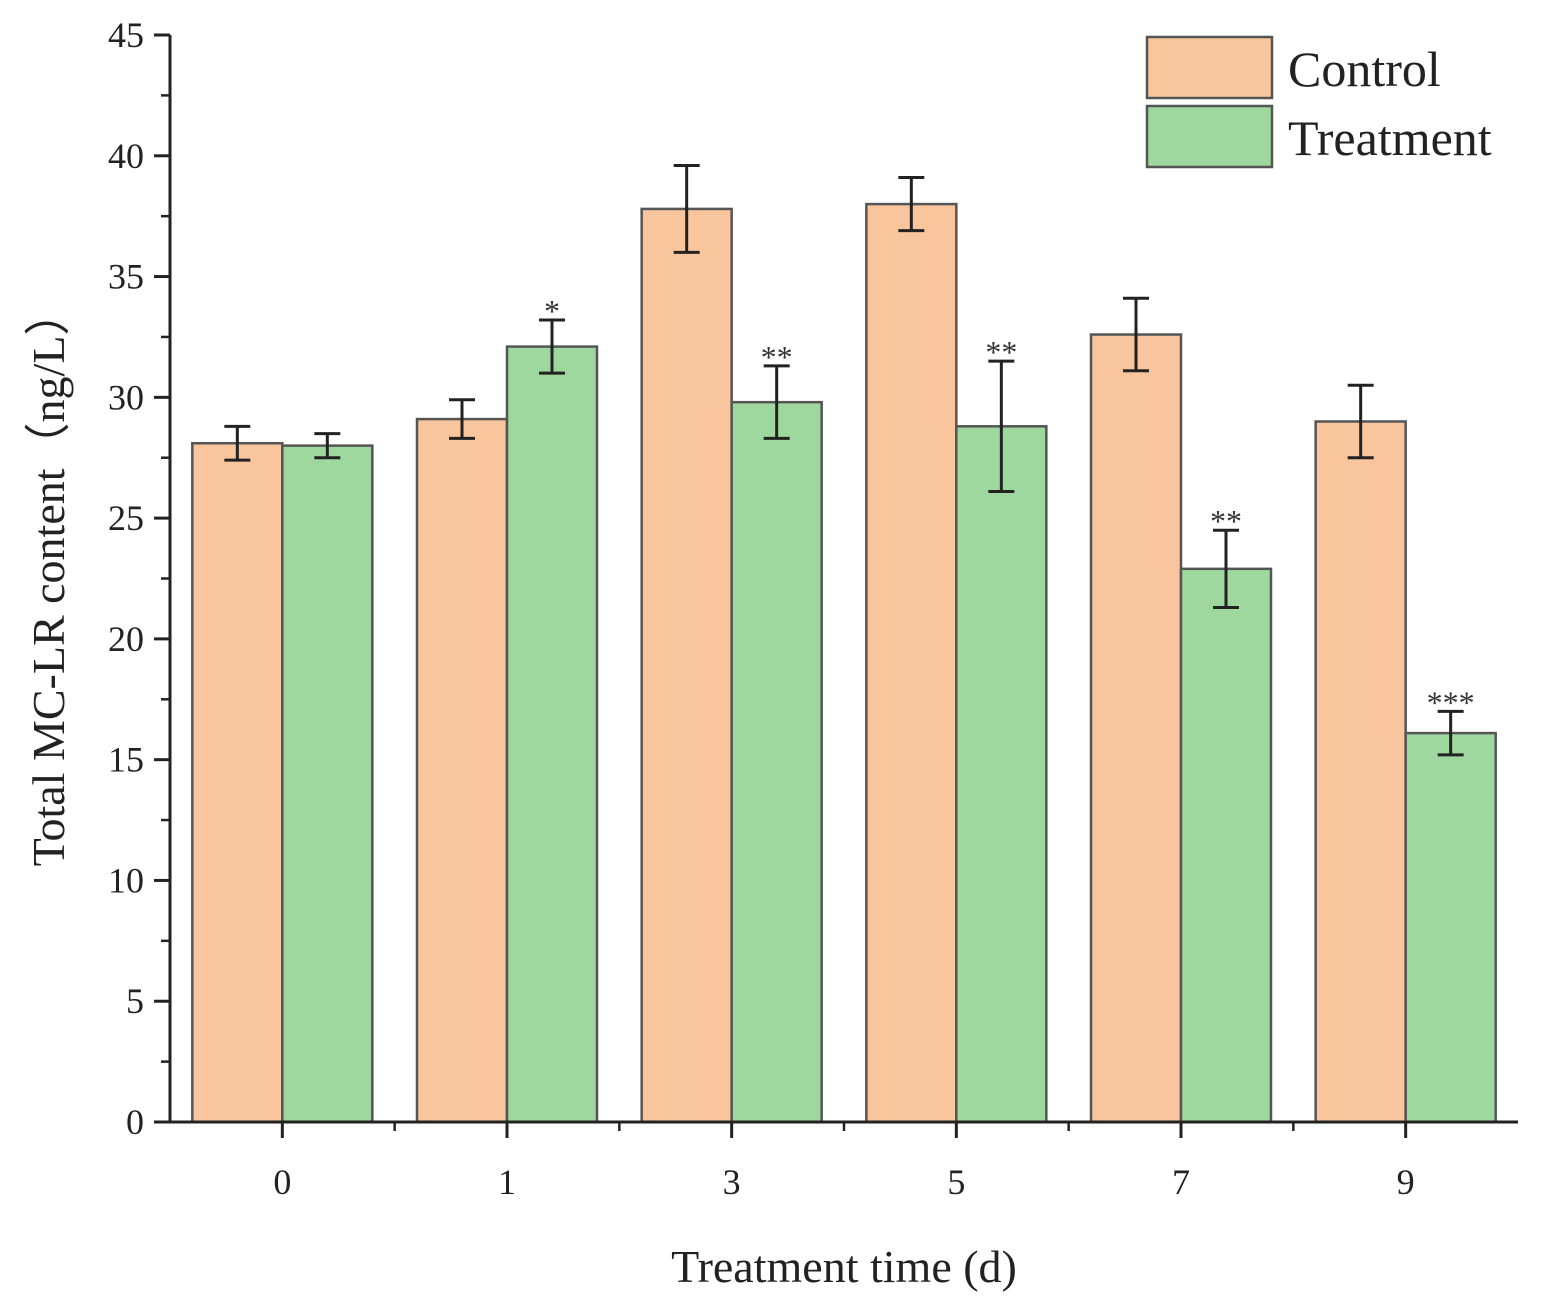  What do you see at coordinates (1390, 138) in the screenshot?
I see `legend-label-treatment: Treatment` at bounding box center [1390, 138].